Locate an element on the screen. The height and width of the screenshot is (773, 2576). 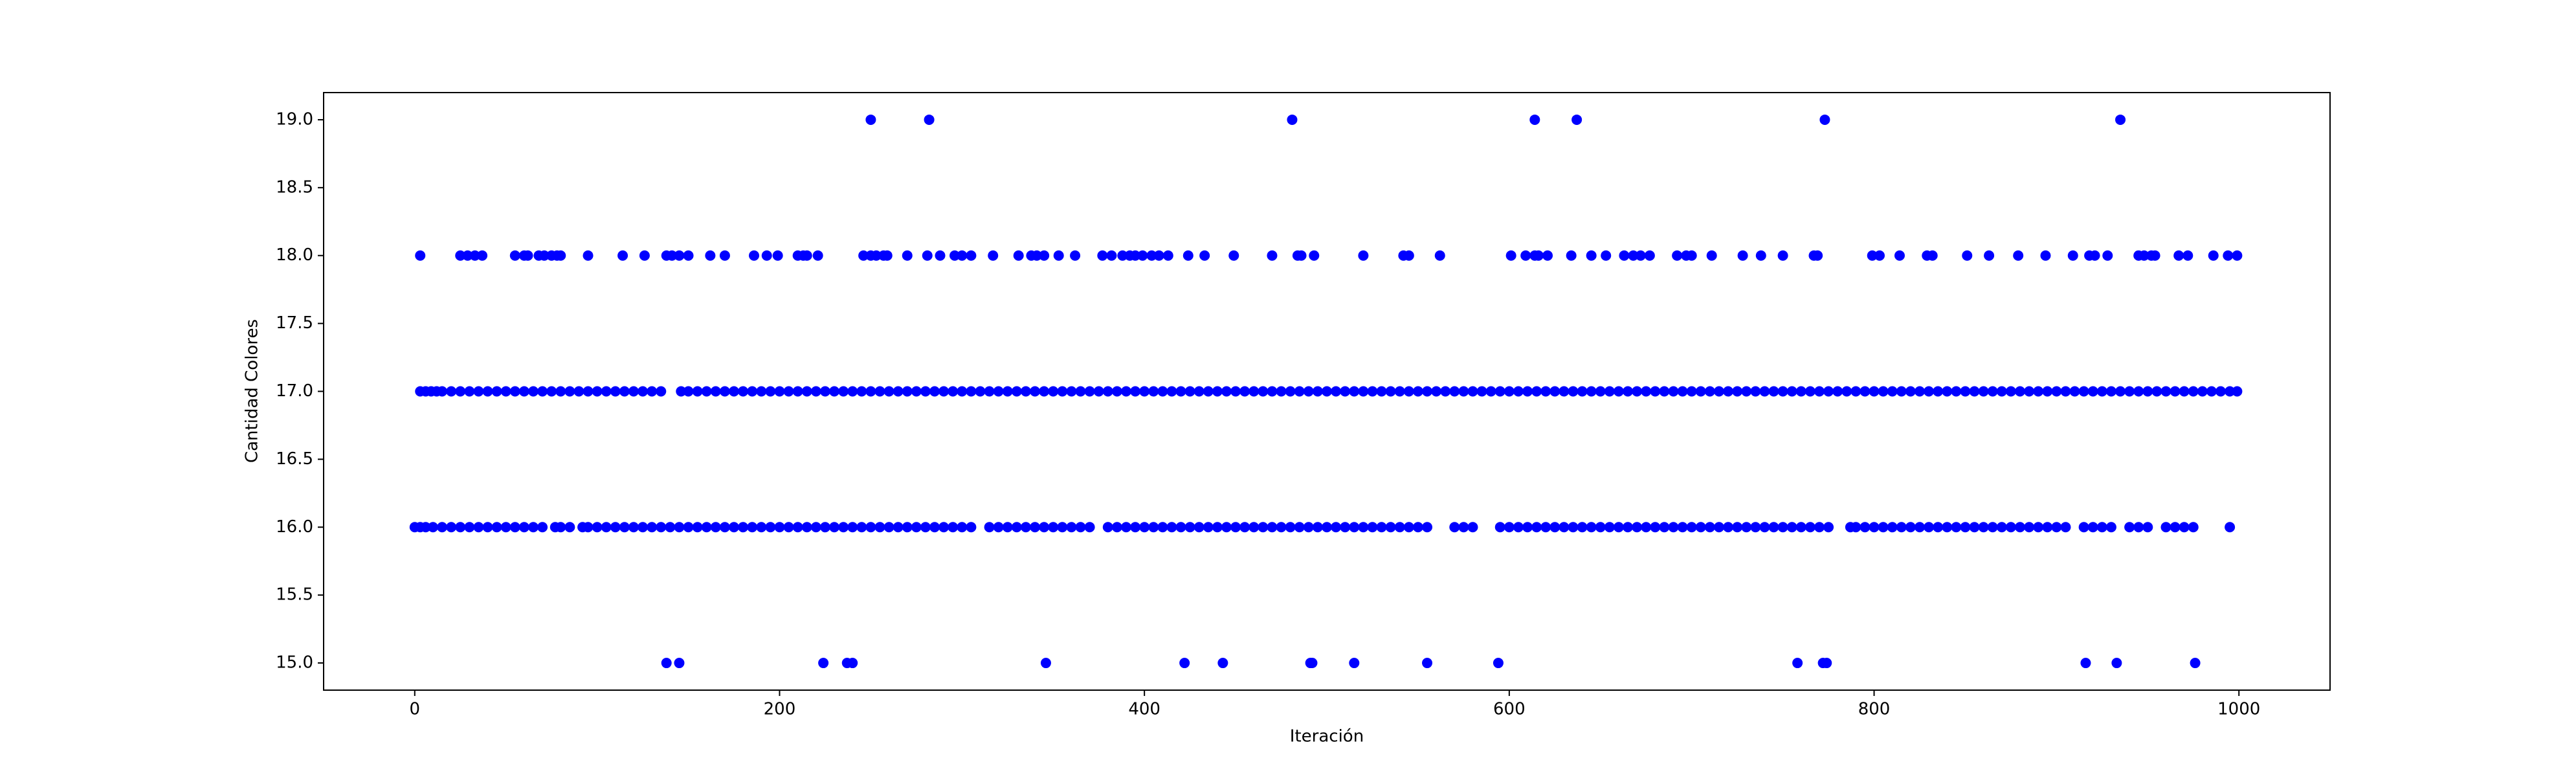
y-tick-label: 17.0 is located at coordinates (294, 391).